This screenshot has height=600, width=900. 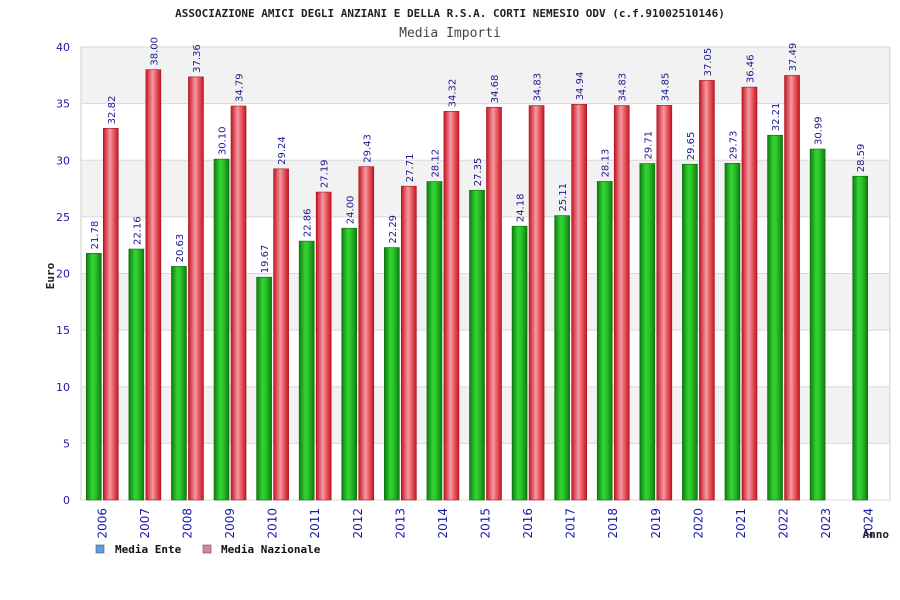 What do you see at coordinates (153, 285) in the screenshot?
I see `bar-media-nazionale-2007` at bounding box center [153, 285].